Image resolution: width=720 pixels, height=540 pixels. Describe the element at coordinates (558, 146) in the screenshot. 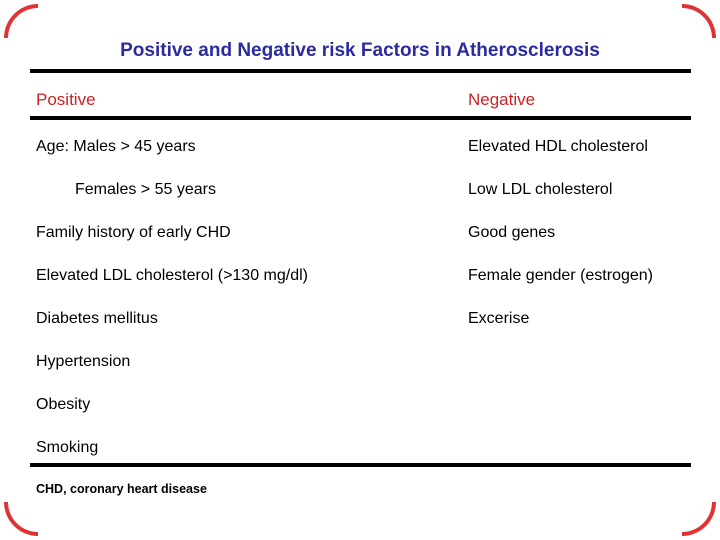

I see `negative-item-elevated-hdl: Elevated HDL cholesterol` at that location.